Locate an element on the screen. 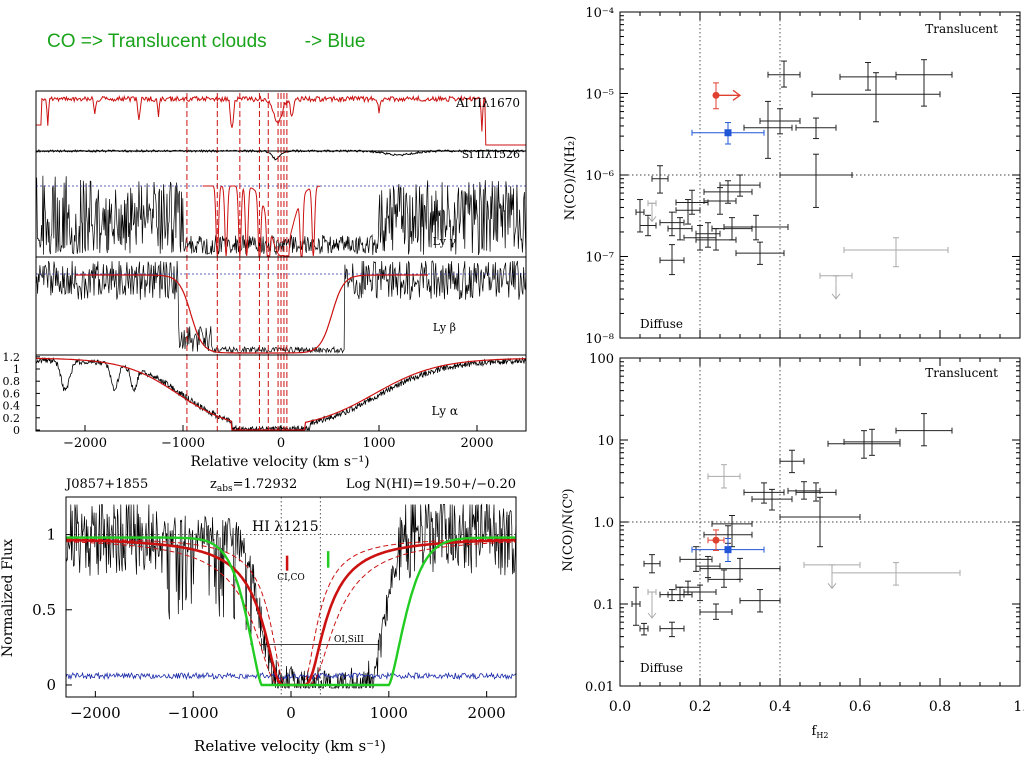 The image size is (1024, 768). ytick-label: 10⁻⁷ is located at coordinates (599, 258).